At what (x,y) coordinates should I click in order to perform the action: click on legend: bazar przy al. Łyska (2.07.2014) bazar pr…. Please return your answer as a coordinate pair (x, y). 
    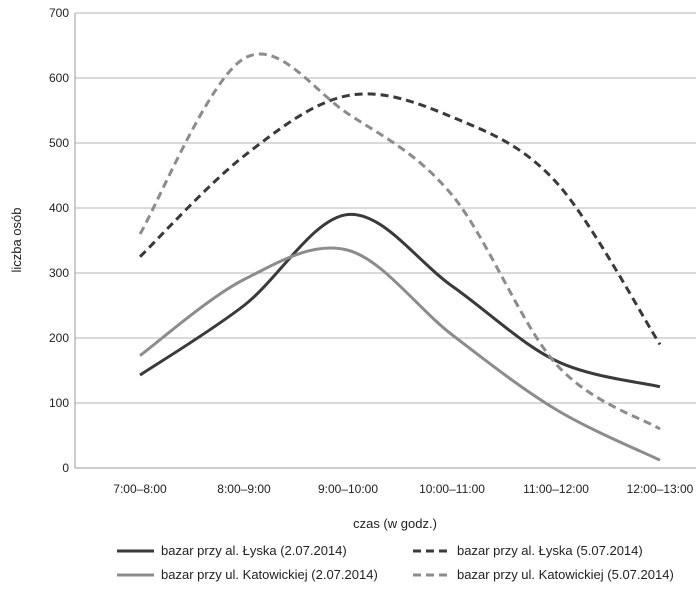
    Looking at the image, I should click on (395, 562).